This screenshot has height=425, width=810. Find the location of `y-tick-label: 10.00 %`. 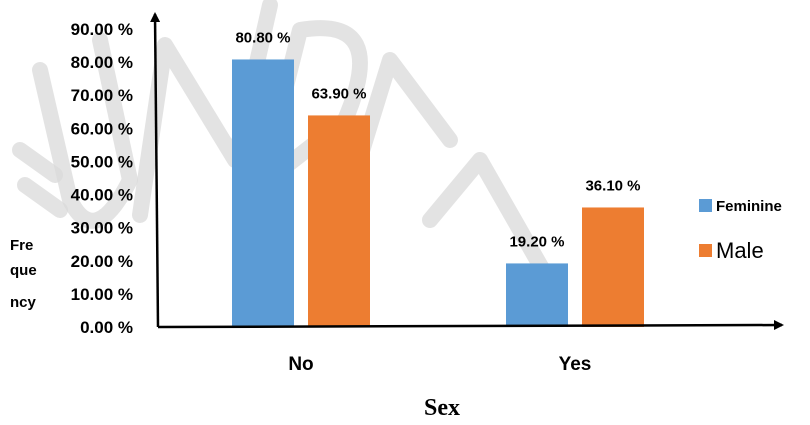

y-tick-label: 10.00 % is located at coordinates (102, 294).